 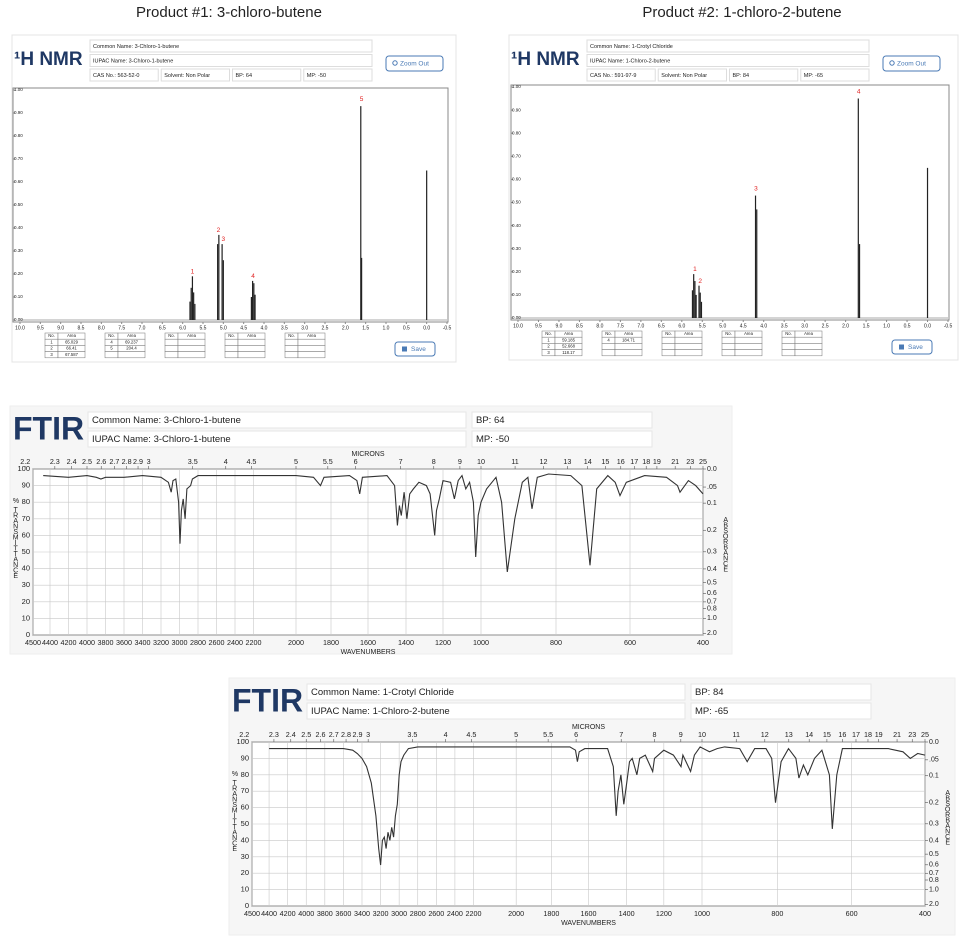 I want to click on y-tick-label: 0.10, so click(x=18, y=296).